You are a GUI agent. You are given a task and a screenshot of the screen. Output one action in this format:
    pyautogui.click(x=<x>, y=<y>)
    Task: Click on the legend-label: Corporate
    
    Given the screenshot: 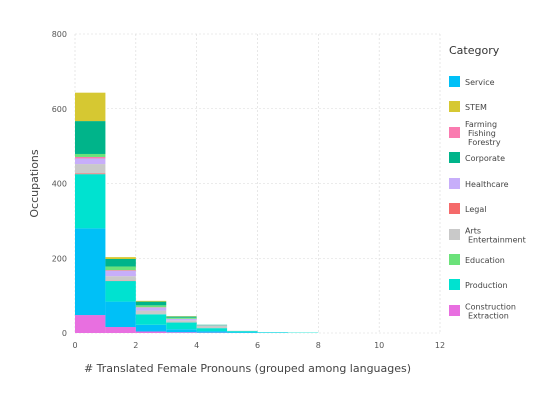 What is the action you would take?
    pyautogui.click(x=485, y=158)
    